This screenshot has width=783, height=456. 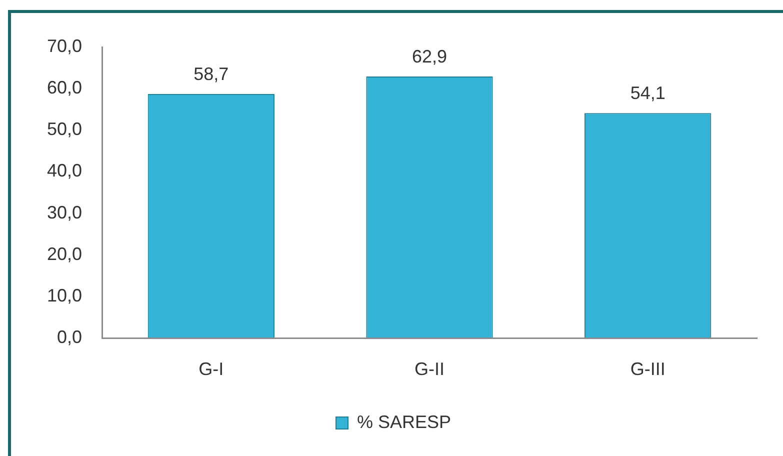 I want to click on legend-label: % SARESP, so click(x=404, y=422).